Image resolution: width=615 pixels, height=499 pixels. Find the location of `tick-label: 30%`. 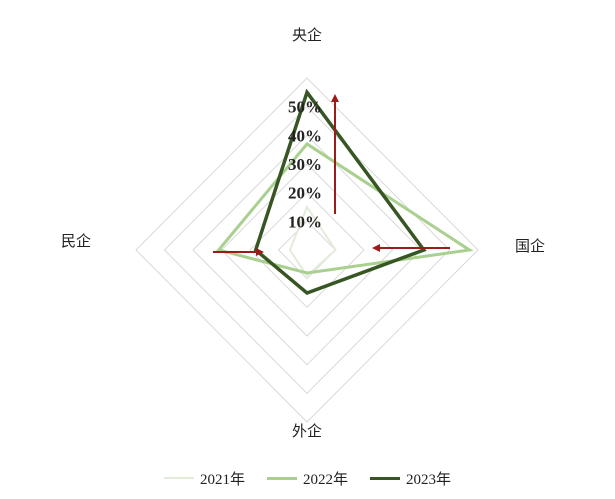

tick-label: 30% is located at coordinates (305, 164).